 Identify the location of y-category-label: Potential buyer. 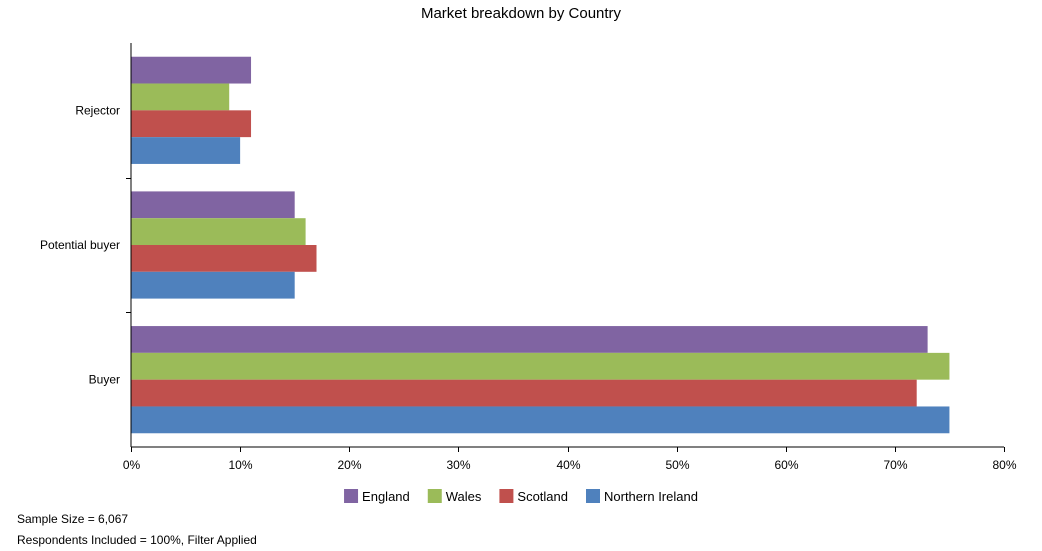
(80, 245).